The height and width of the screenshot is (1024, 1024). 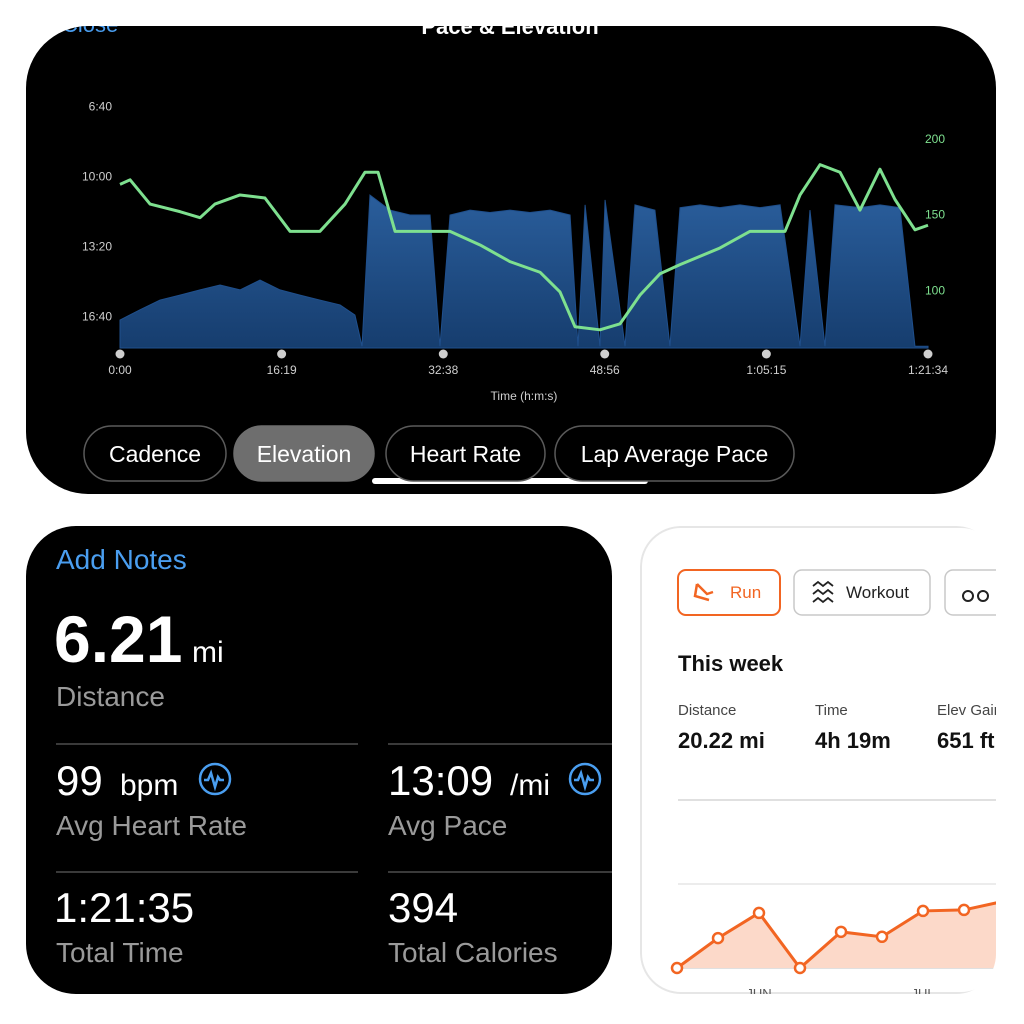 I want to click on stat-unit: /mi, so click(x=530, y=785).